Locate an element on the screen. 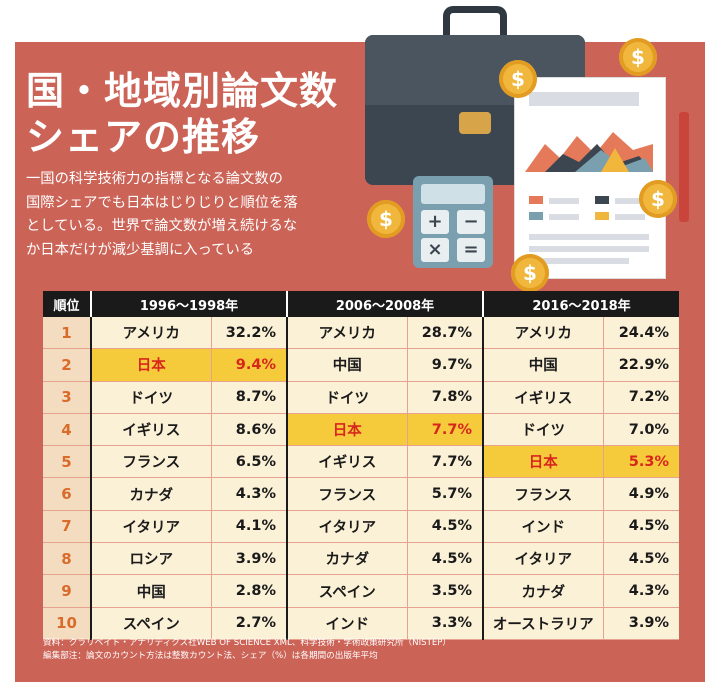 This screenshot has height=689, width=720. rank-cell: 5 is located at coordinates (67, 462).